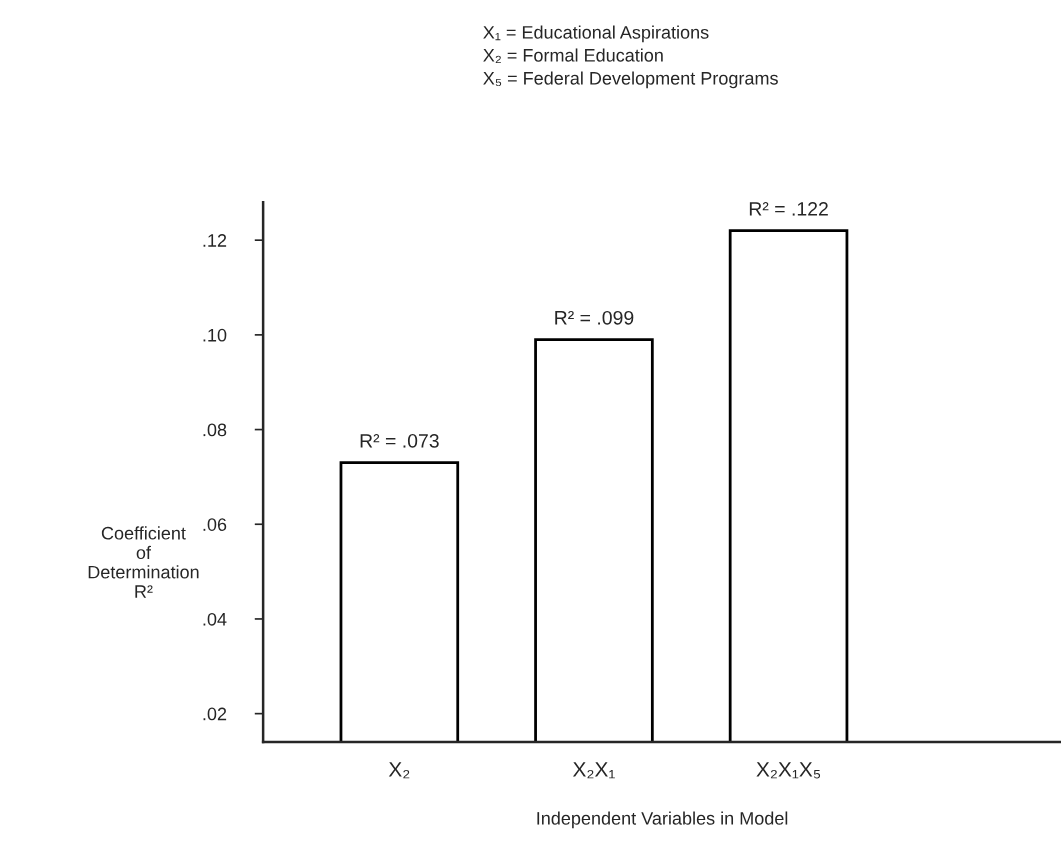  I want to click on data-label: R² = .073, so click(399, 440).